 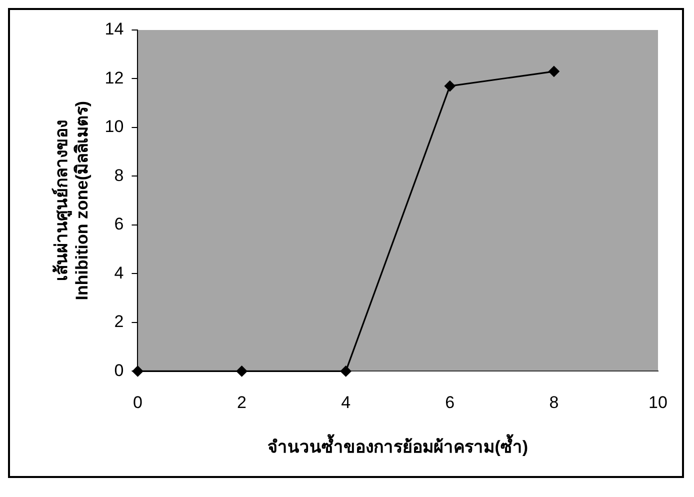 What do you see at coordinates (119, 175) in the screenshot?
I see `y-tick-label: 8` at bounding box center [119, 175].